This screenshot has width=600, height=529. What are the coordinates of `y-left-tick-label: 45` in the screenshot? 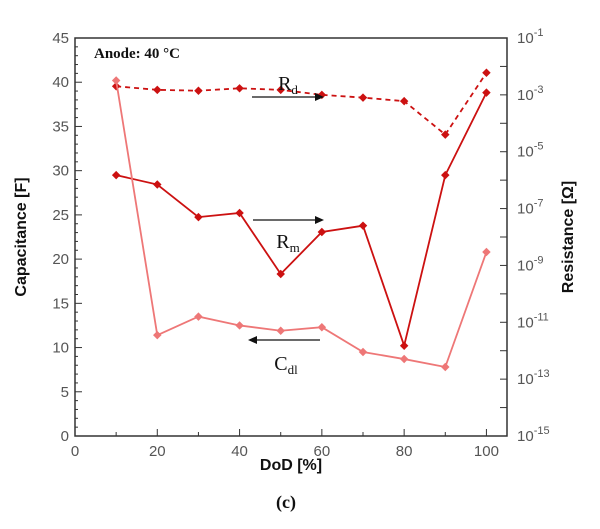 It's located at (60, 38).